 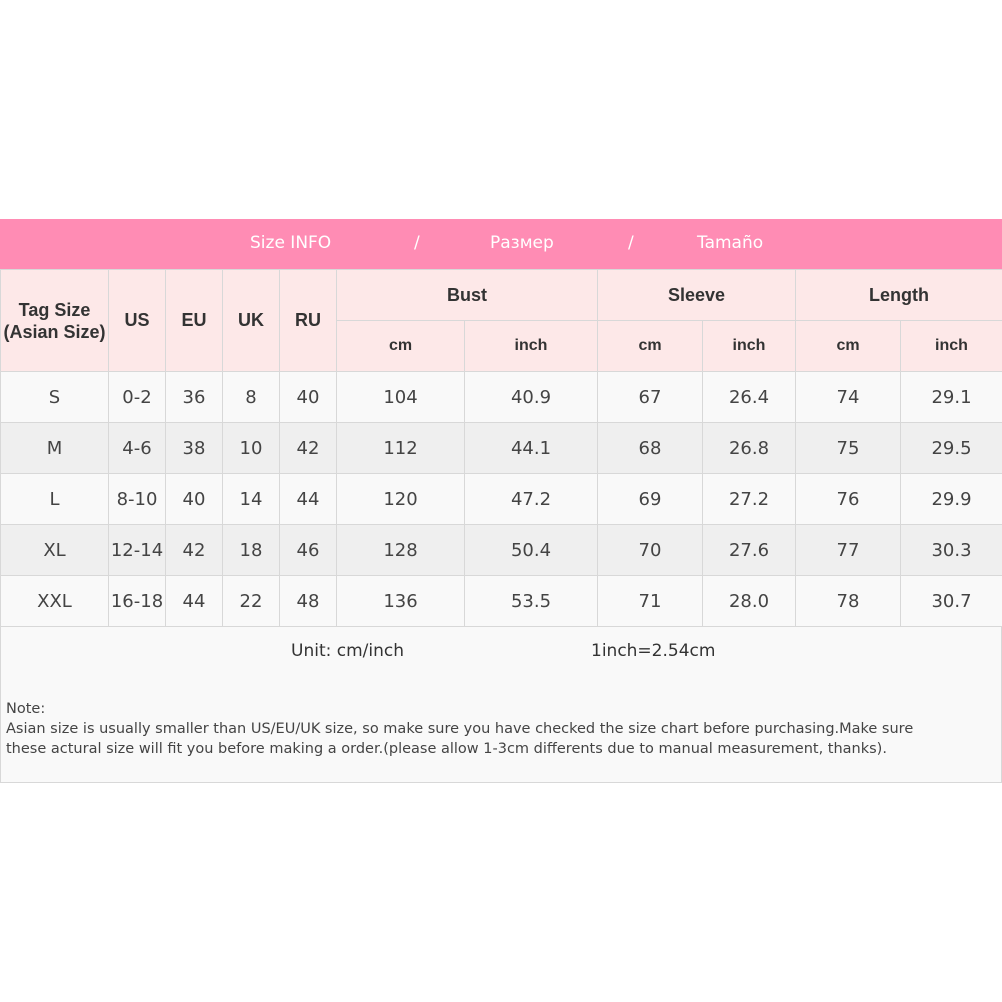 I want to click on table-cell: 8-10, so click(x=137, y=499).